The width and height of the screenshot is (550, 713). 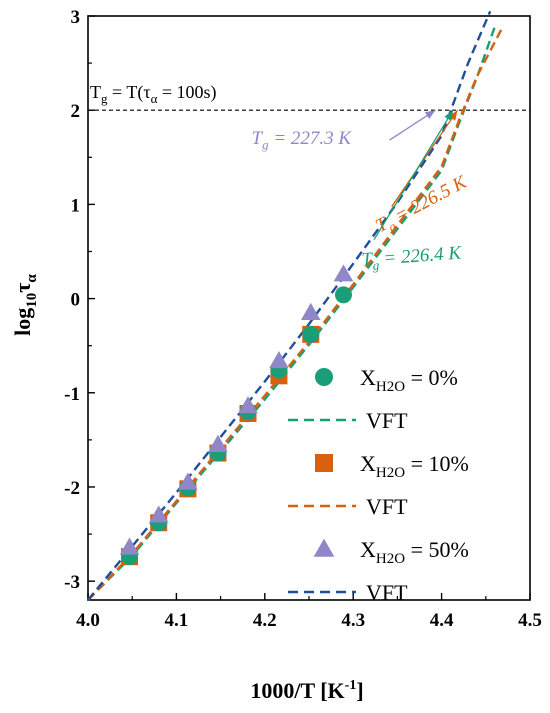 What do you see at coordinates (324, 463) in the screenshot?
I see `legend-marker-square` at bounding box center [324, 463].